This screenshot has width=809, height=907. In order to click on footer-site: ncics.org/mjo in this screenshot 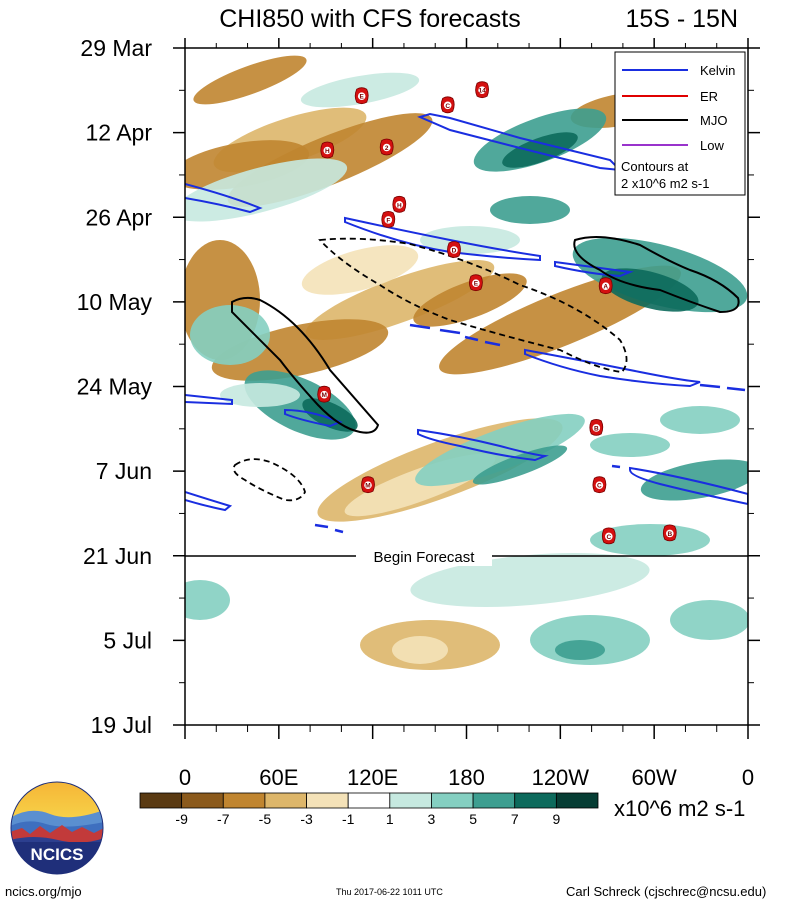, I will do `click(43, 891)`.